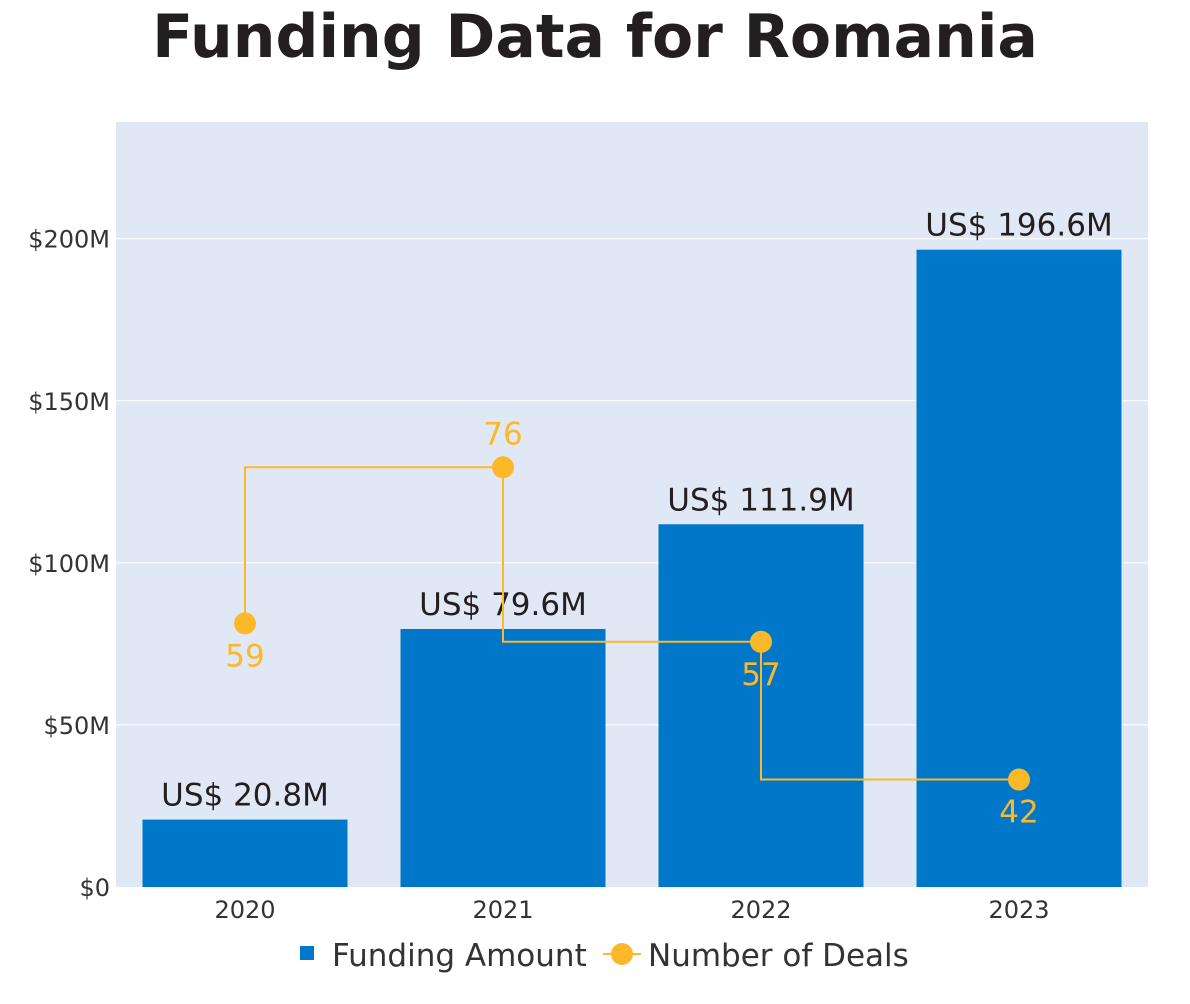 This screenshot has height=1004, width=1190. I want to click on x-tick-label: 2021, so click(502, 910).